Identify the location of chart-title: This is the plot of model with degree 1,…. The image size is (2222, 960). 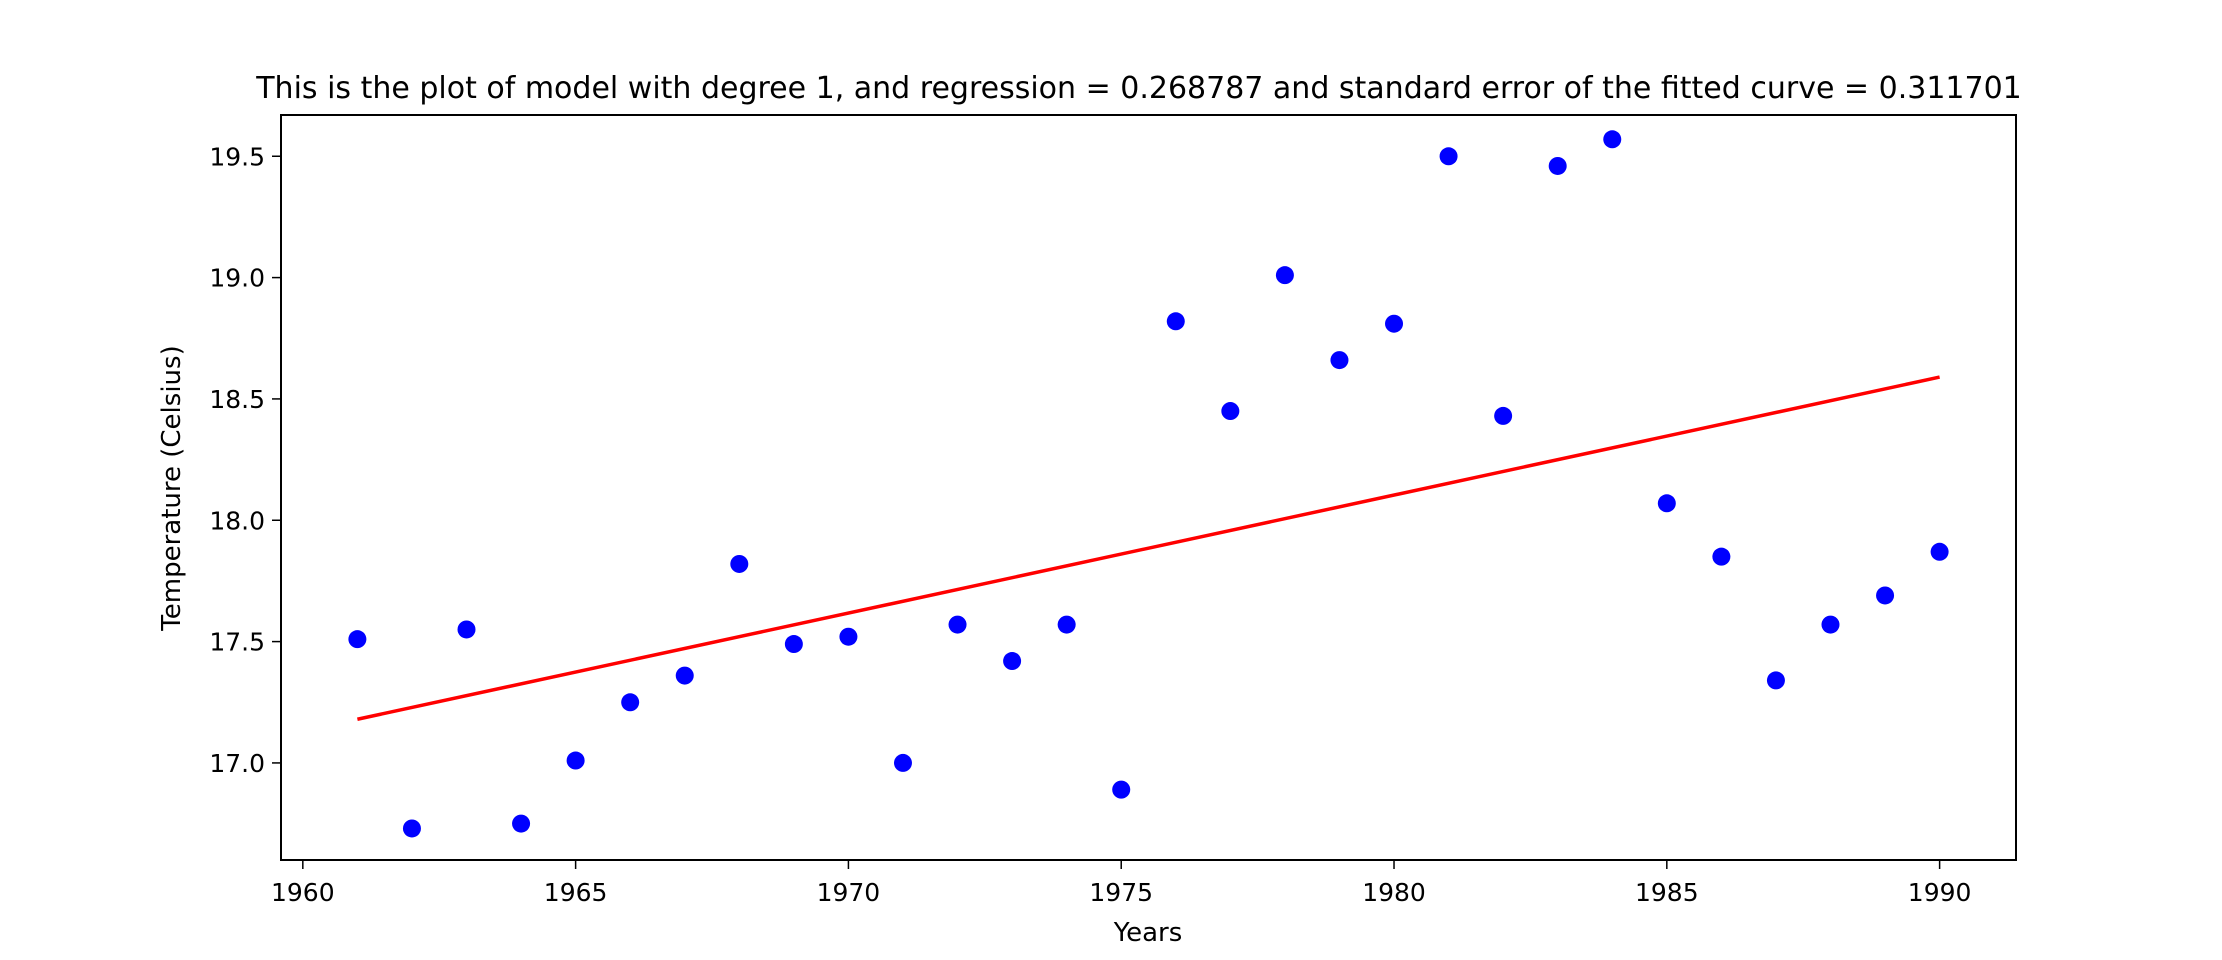
(1138, 88).